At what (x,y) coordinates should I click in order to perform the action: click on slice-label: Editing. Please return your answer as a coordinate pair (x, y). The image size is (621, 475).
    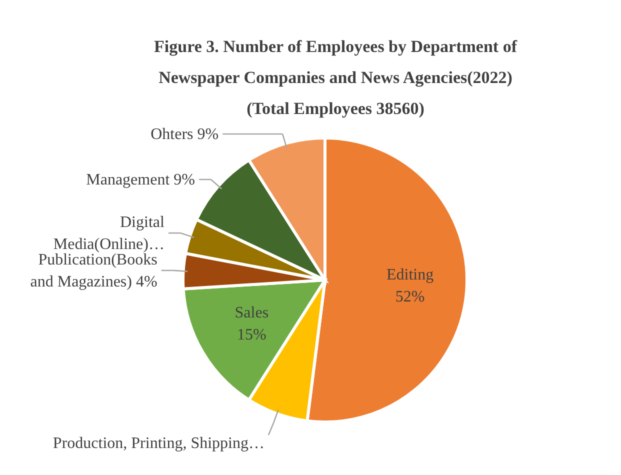
    Looking at the image, I should click on (410, 275).